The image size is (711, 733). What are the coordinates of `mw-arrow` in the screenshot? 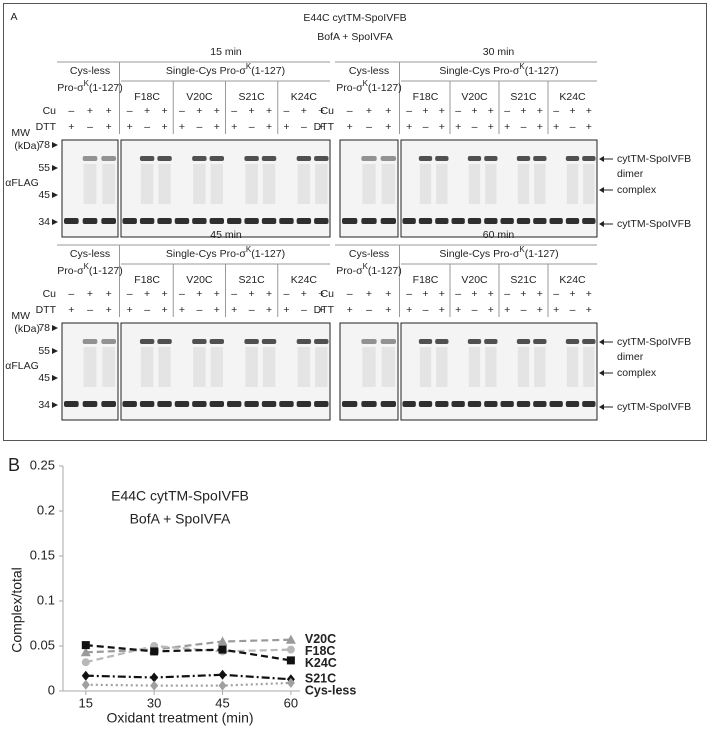 It's located at (55, 222).